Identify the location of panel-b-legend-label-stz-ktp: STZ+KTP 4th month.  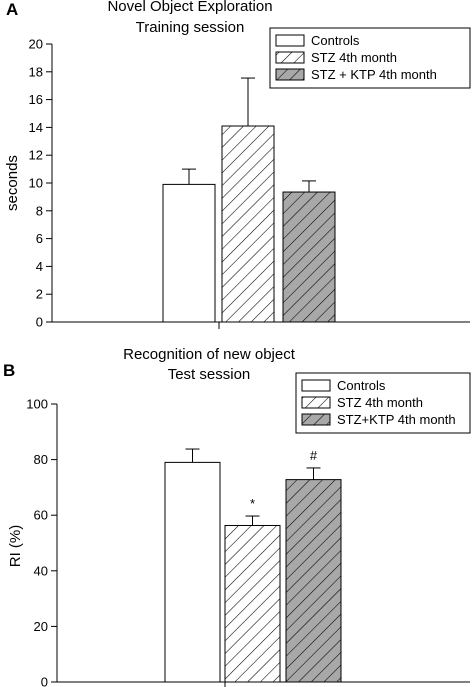
(396, 419).